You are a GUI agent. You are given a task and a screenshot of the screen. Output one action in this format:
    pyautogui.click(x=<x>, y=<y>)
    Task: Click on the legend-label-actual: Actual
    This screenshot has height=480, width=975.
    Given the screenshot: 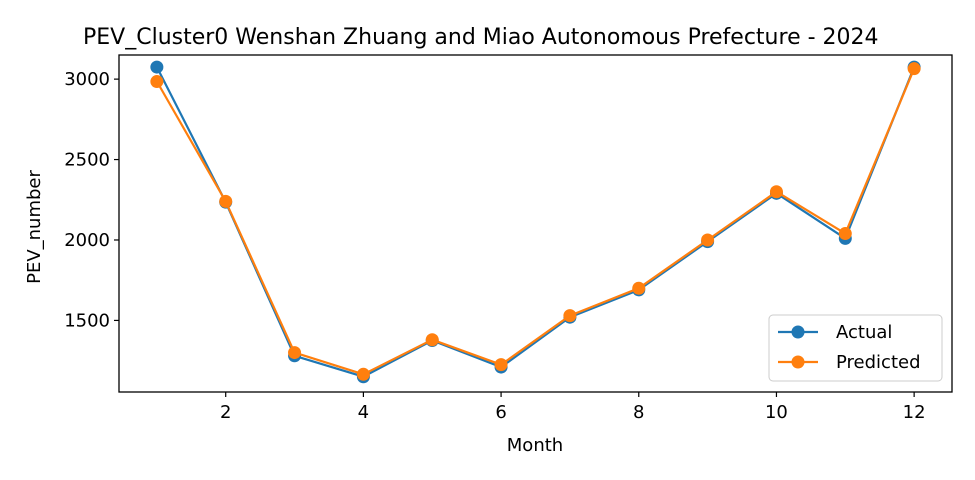 What is the action you would take?
    pyautogui.click(x=864, y=332)
    